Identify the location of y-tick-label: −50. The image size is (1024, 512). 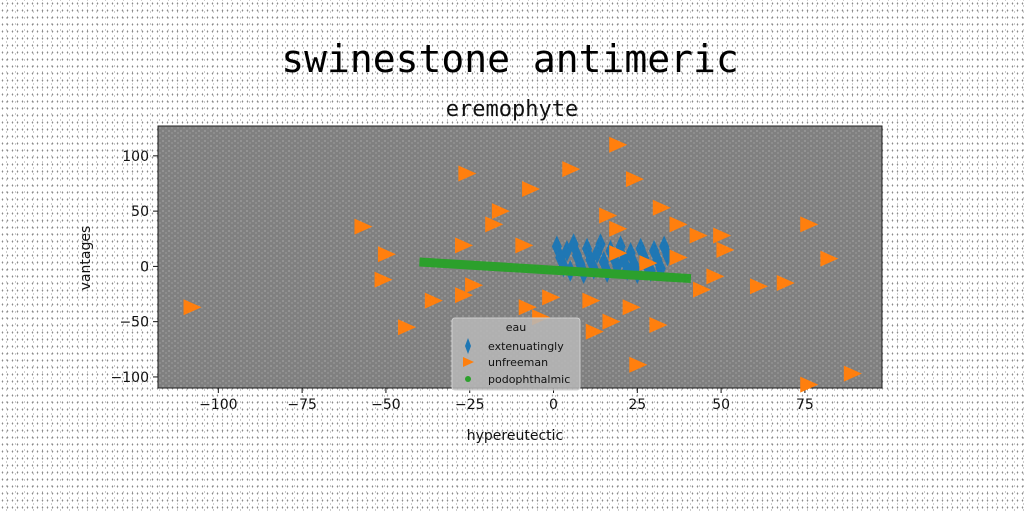
(134, 323).